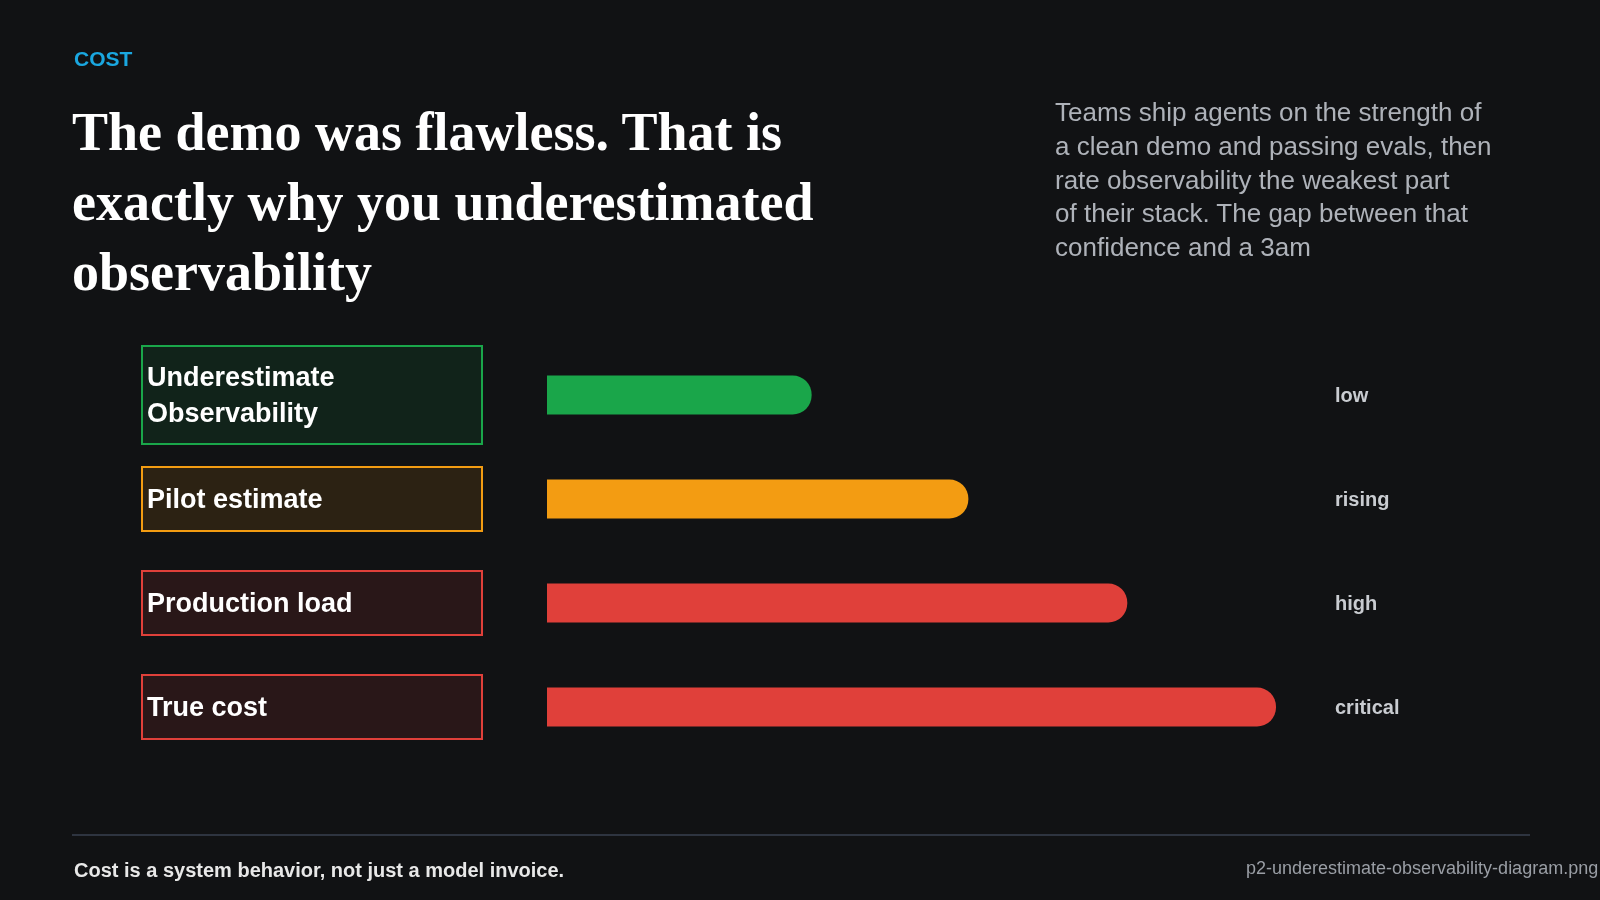  Describe the element at coordinates (1356, 603) in the screenshot. I see `text: high` at that location.